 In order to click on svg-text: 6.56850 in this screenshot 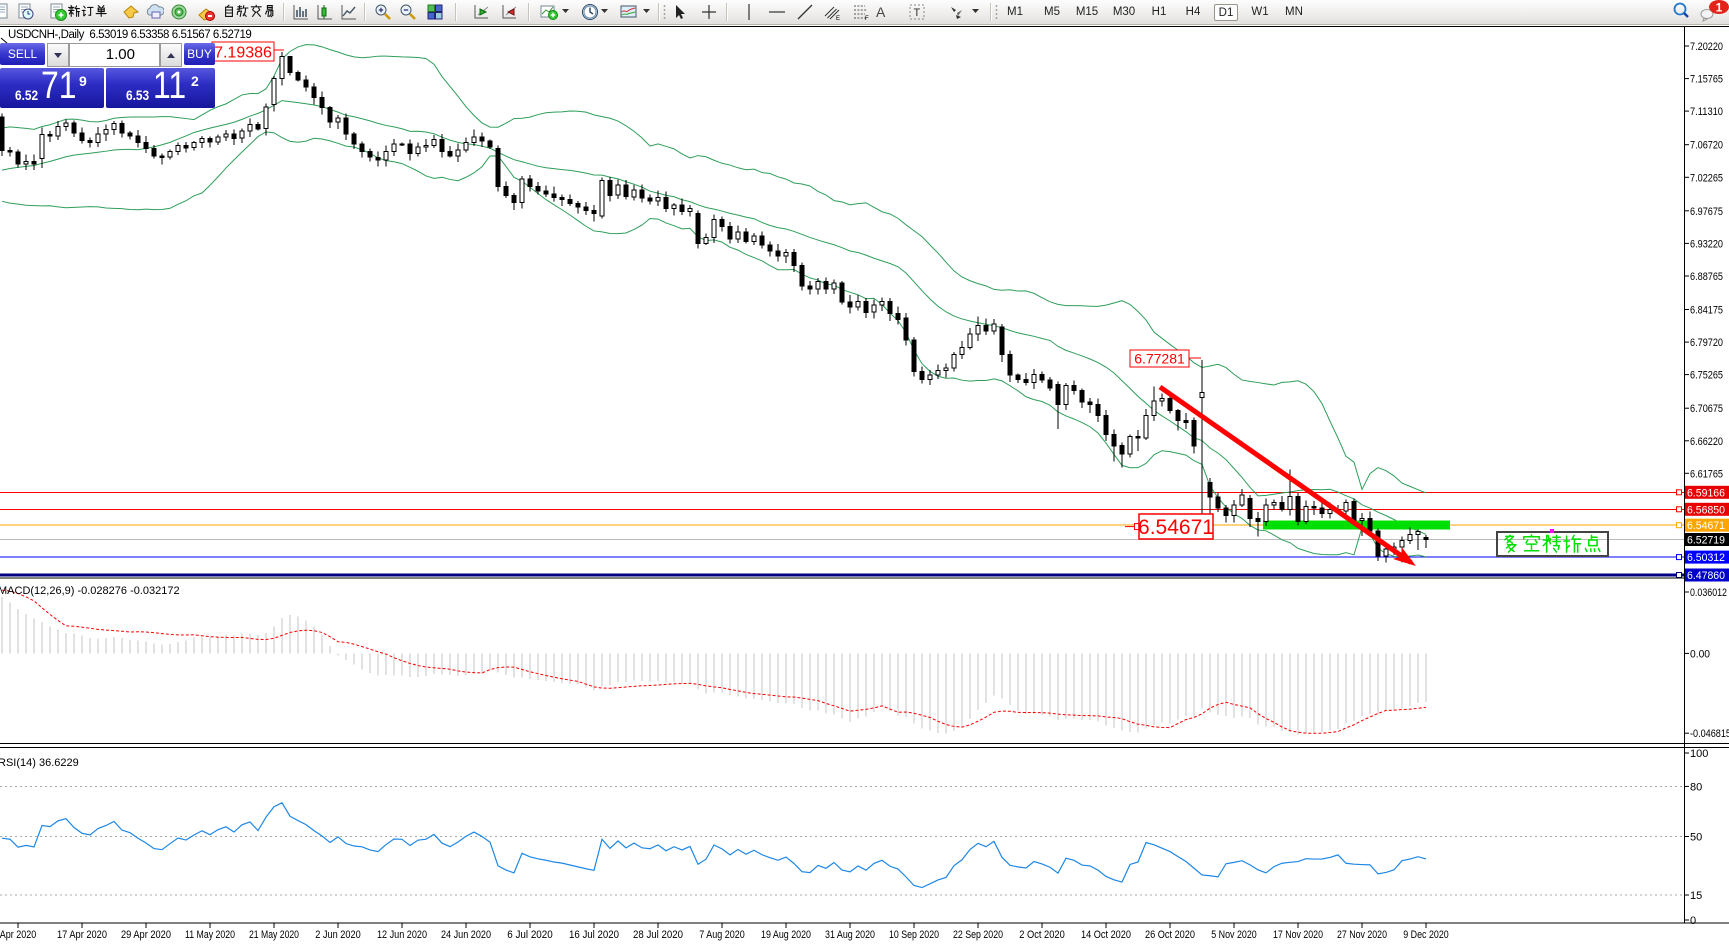, I will do `click(1706, 510)`.